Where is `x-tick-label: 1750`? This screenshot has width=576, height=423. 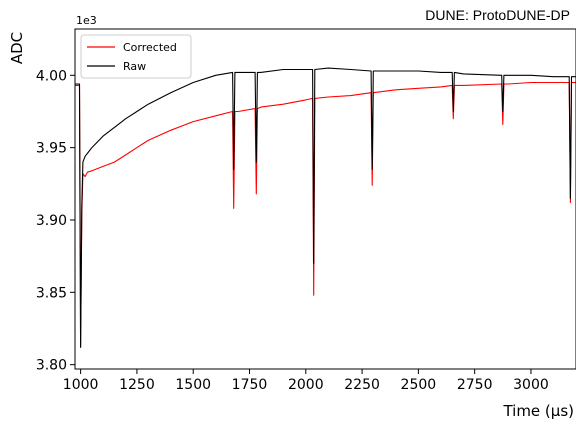 x-tick-label: 1750 is located at coordinates (250, 385).